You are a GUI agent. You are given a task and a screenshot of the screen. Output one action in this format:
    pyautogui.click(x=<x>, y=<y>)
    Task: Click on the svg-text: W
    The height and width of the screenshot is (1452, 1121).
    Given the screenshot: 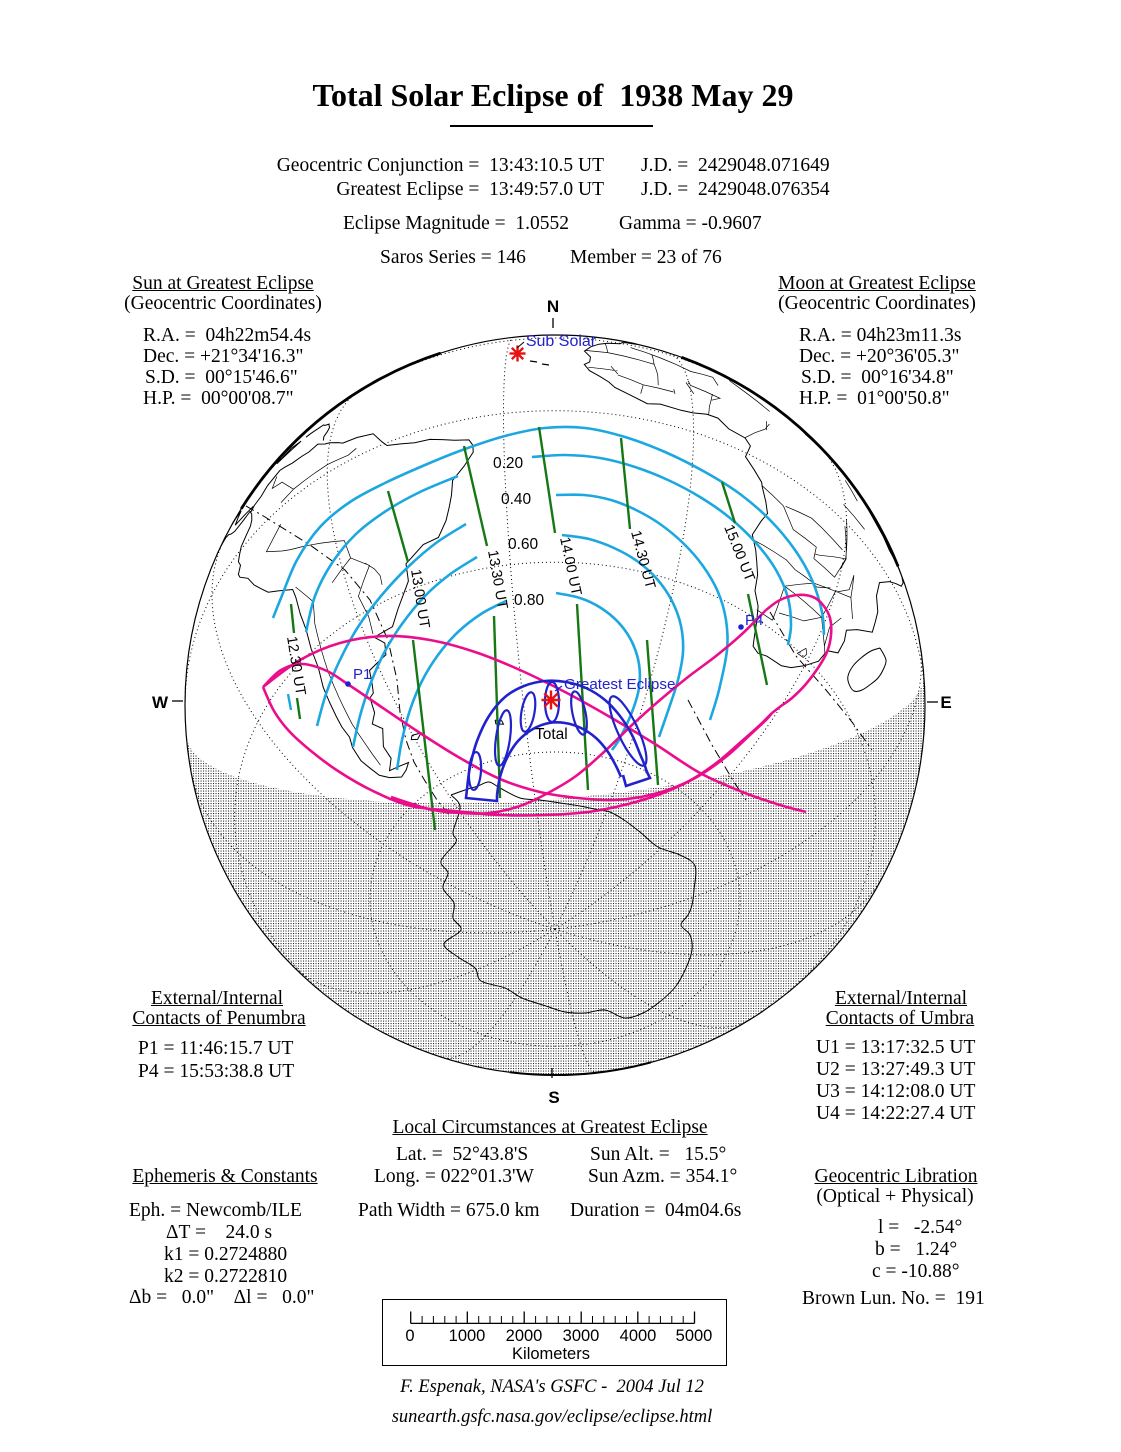 What is the action you would take?
    pyautogui.click(x=160, y=702)
    